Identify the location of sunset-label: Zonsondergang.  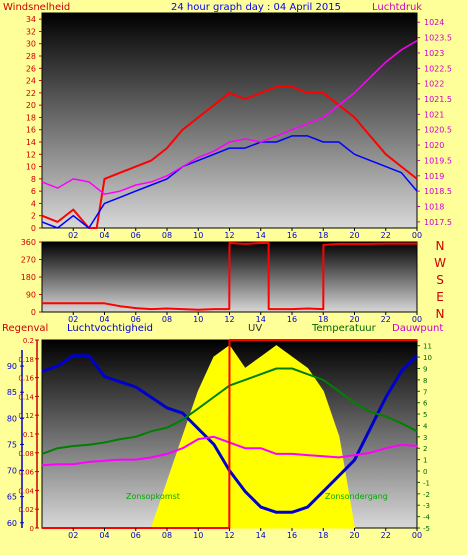
(356, 496).